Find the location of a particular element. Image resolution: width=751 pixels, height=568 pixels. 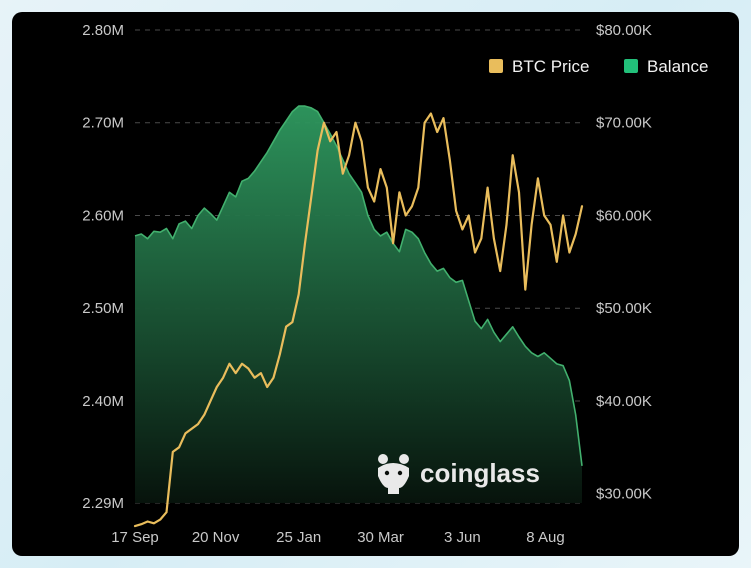

y-left-tick-label: 2.40M is located at coordinates (103, 401).